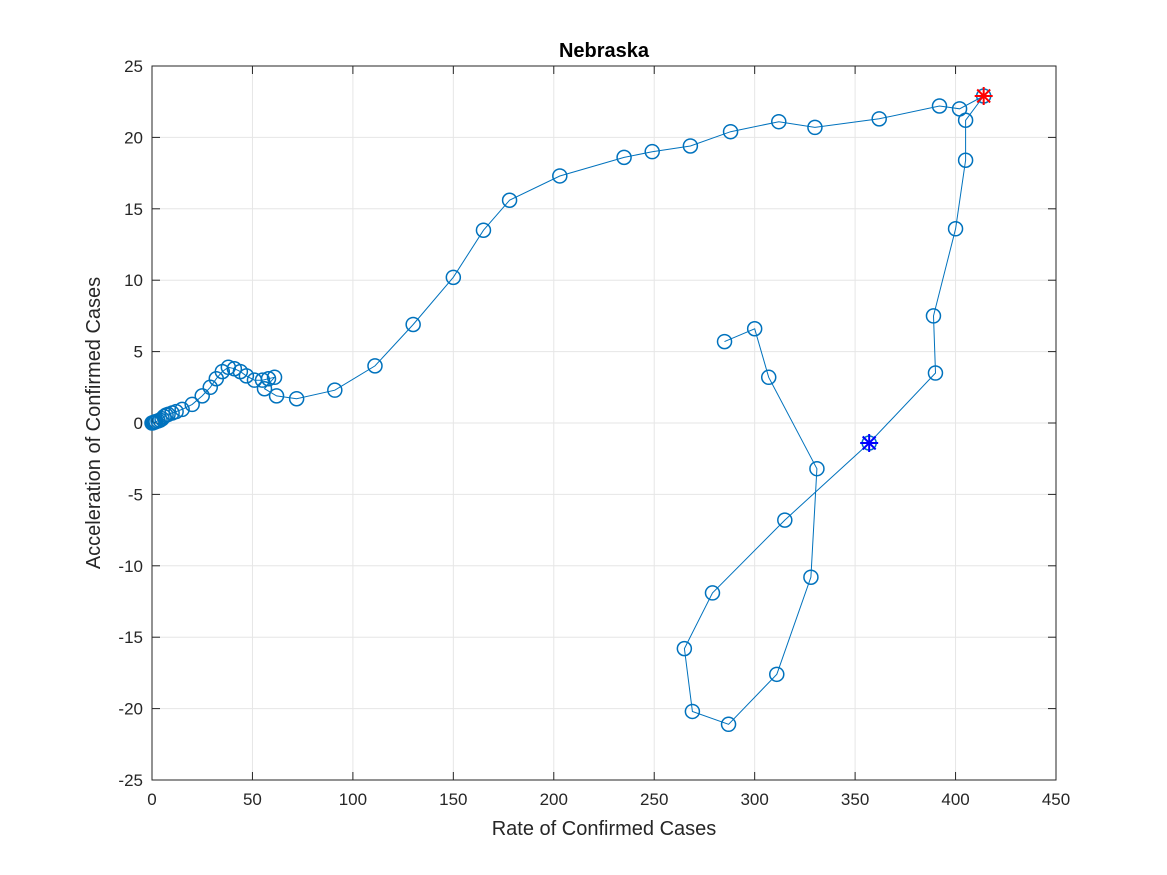 This screenshot has height=875, width=1167. Describe the element at coordinates (754, 799) in the screenshot. I see `x-tick-label: 300` at that location.